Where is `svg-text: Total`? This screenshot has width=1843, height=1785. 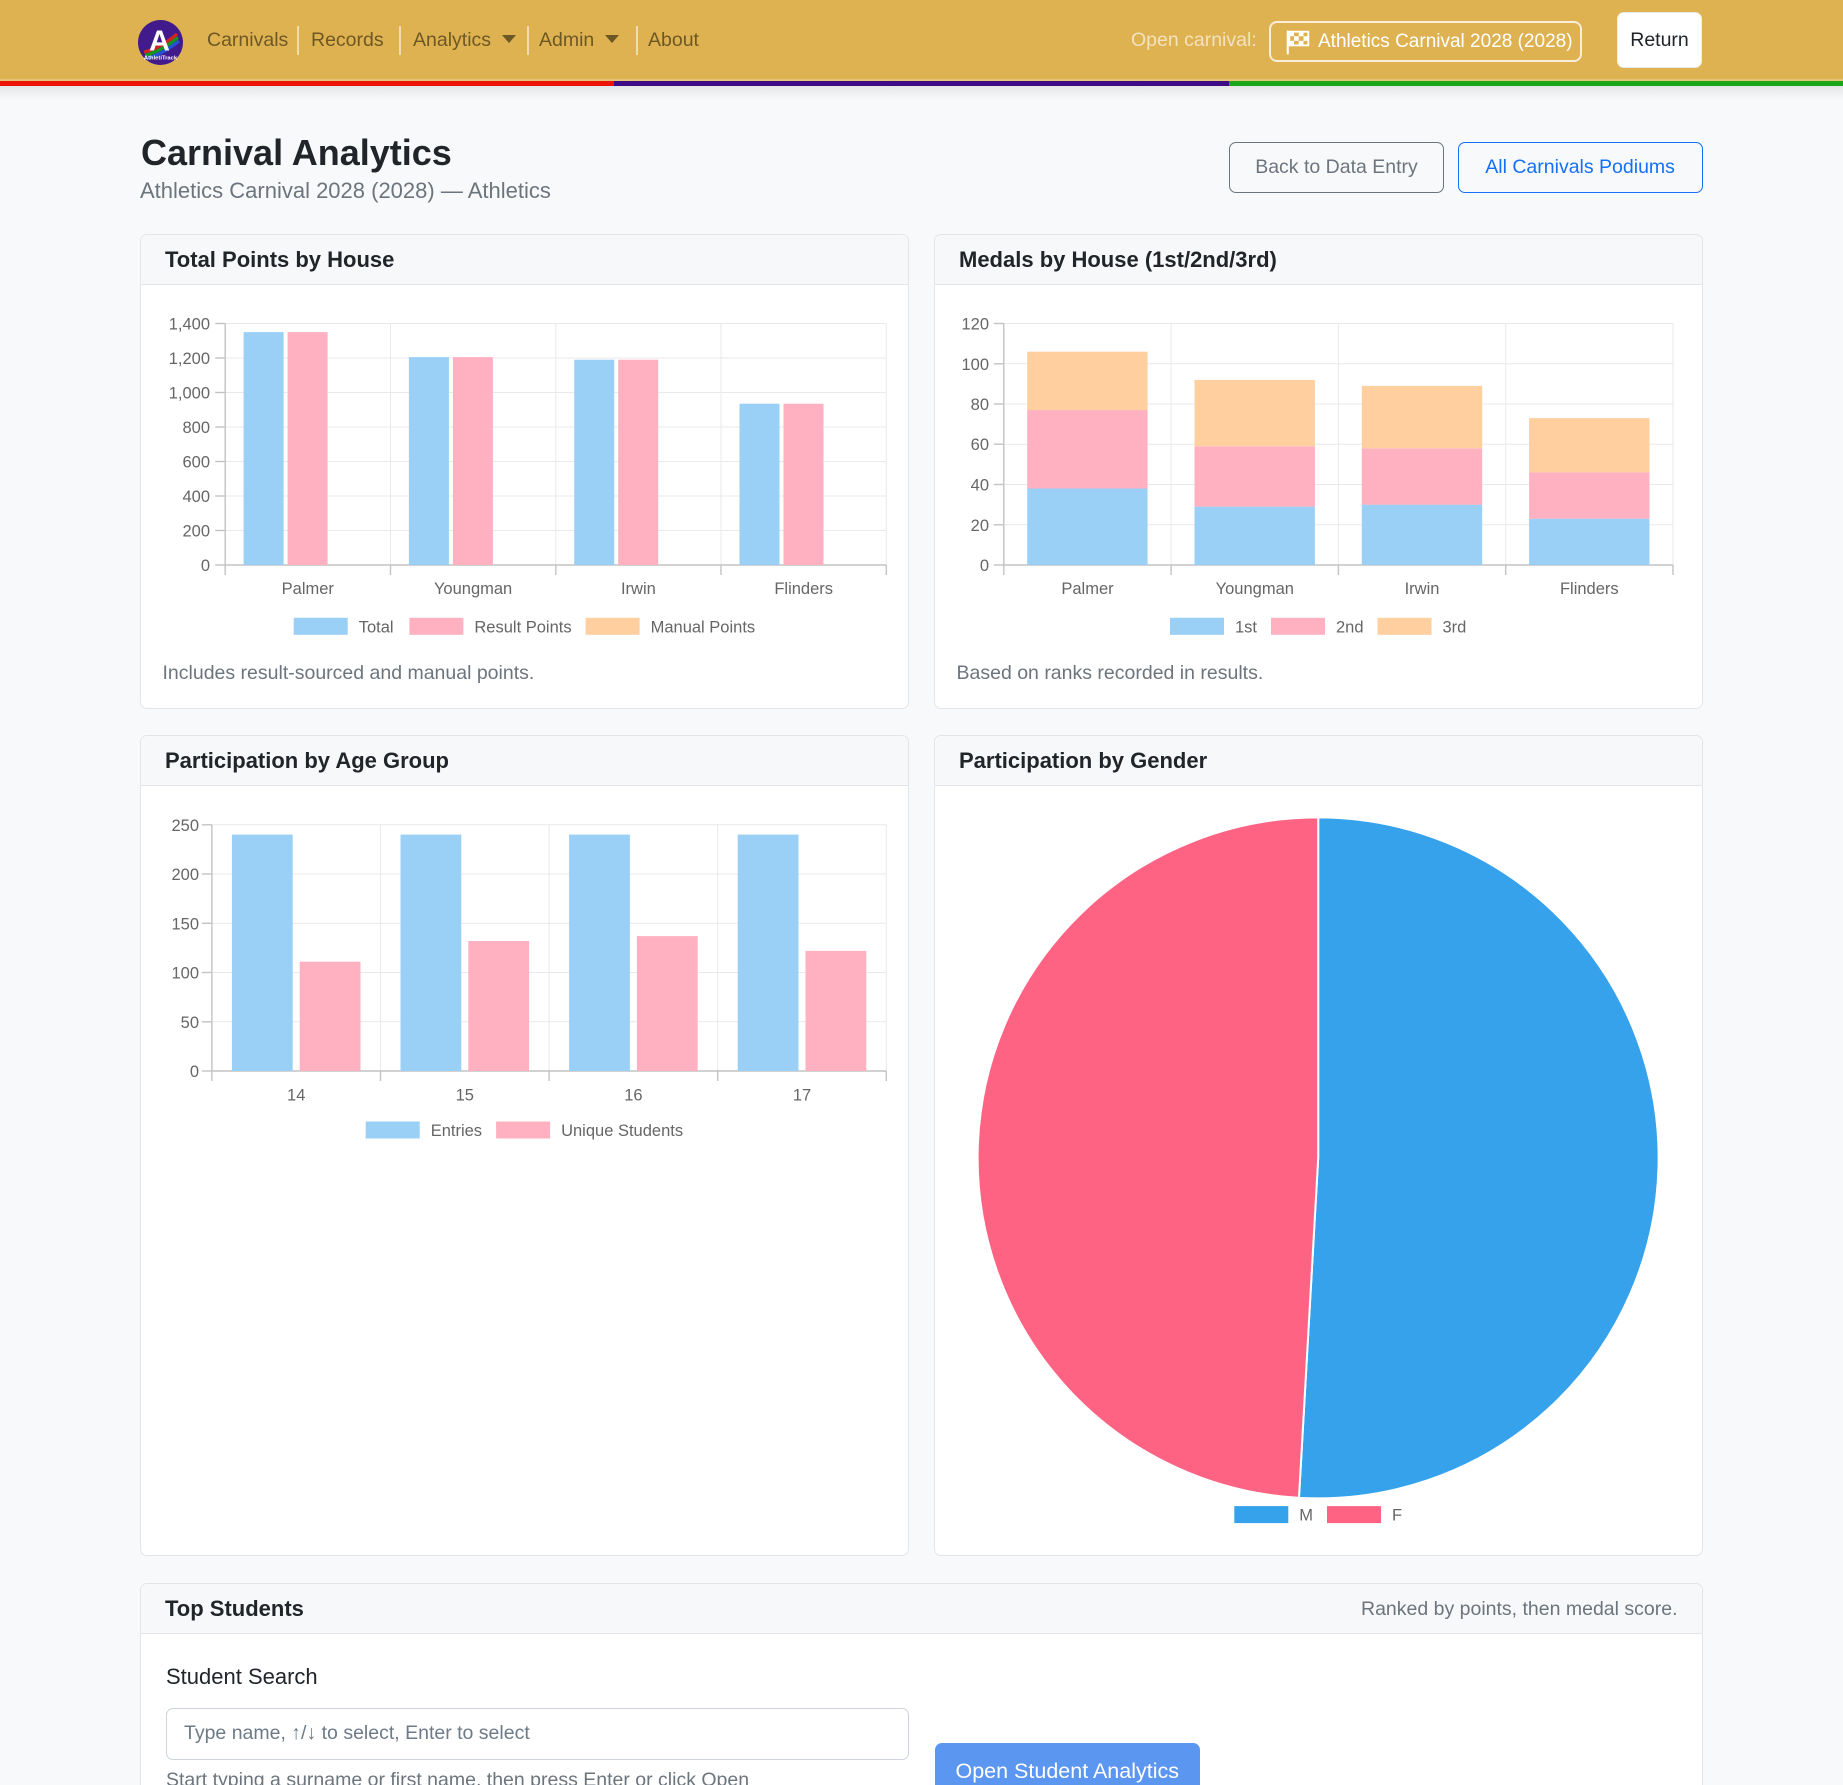
svg-text: Total is located at coordinates (376, 627).